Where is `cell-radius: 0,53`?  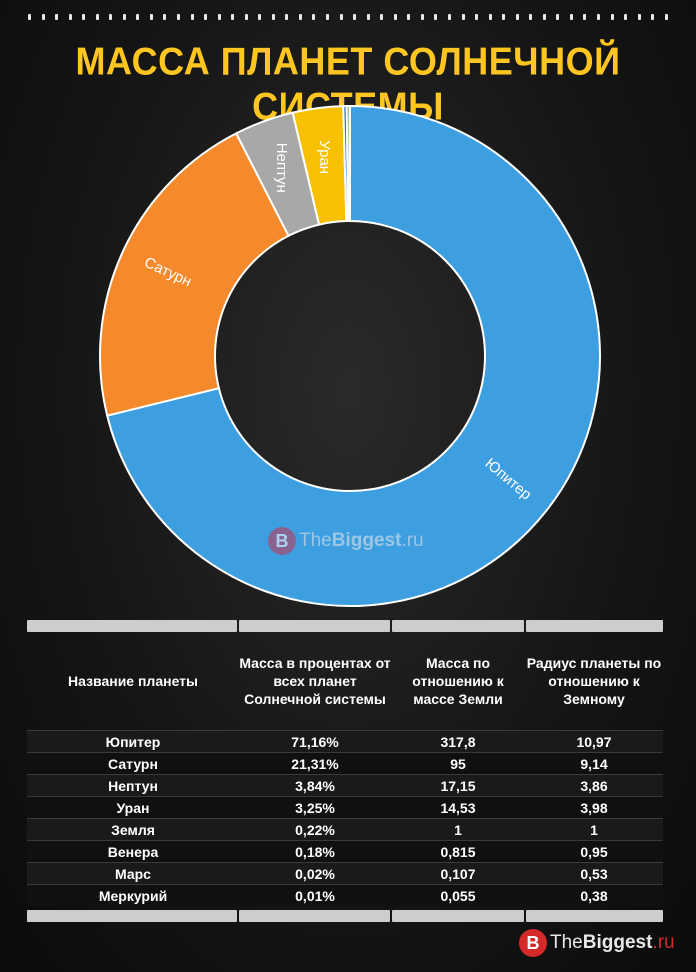 cell-radius: 0,53 is located at coordinates (594, 873).